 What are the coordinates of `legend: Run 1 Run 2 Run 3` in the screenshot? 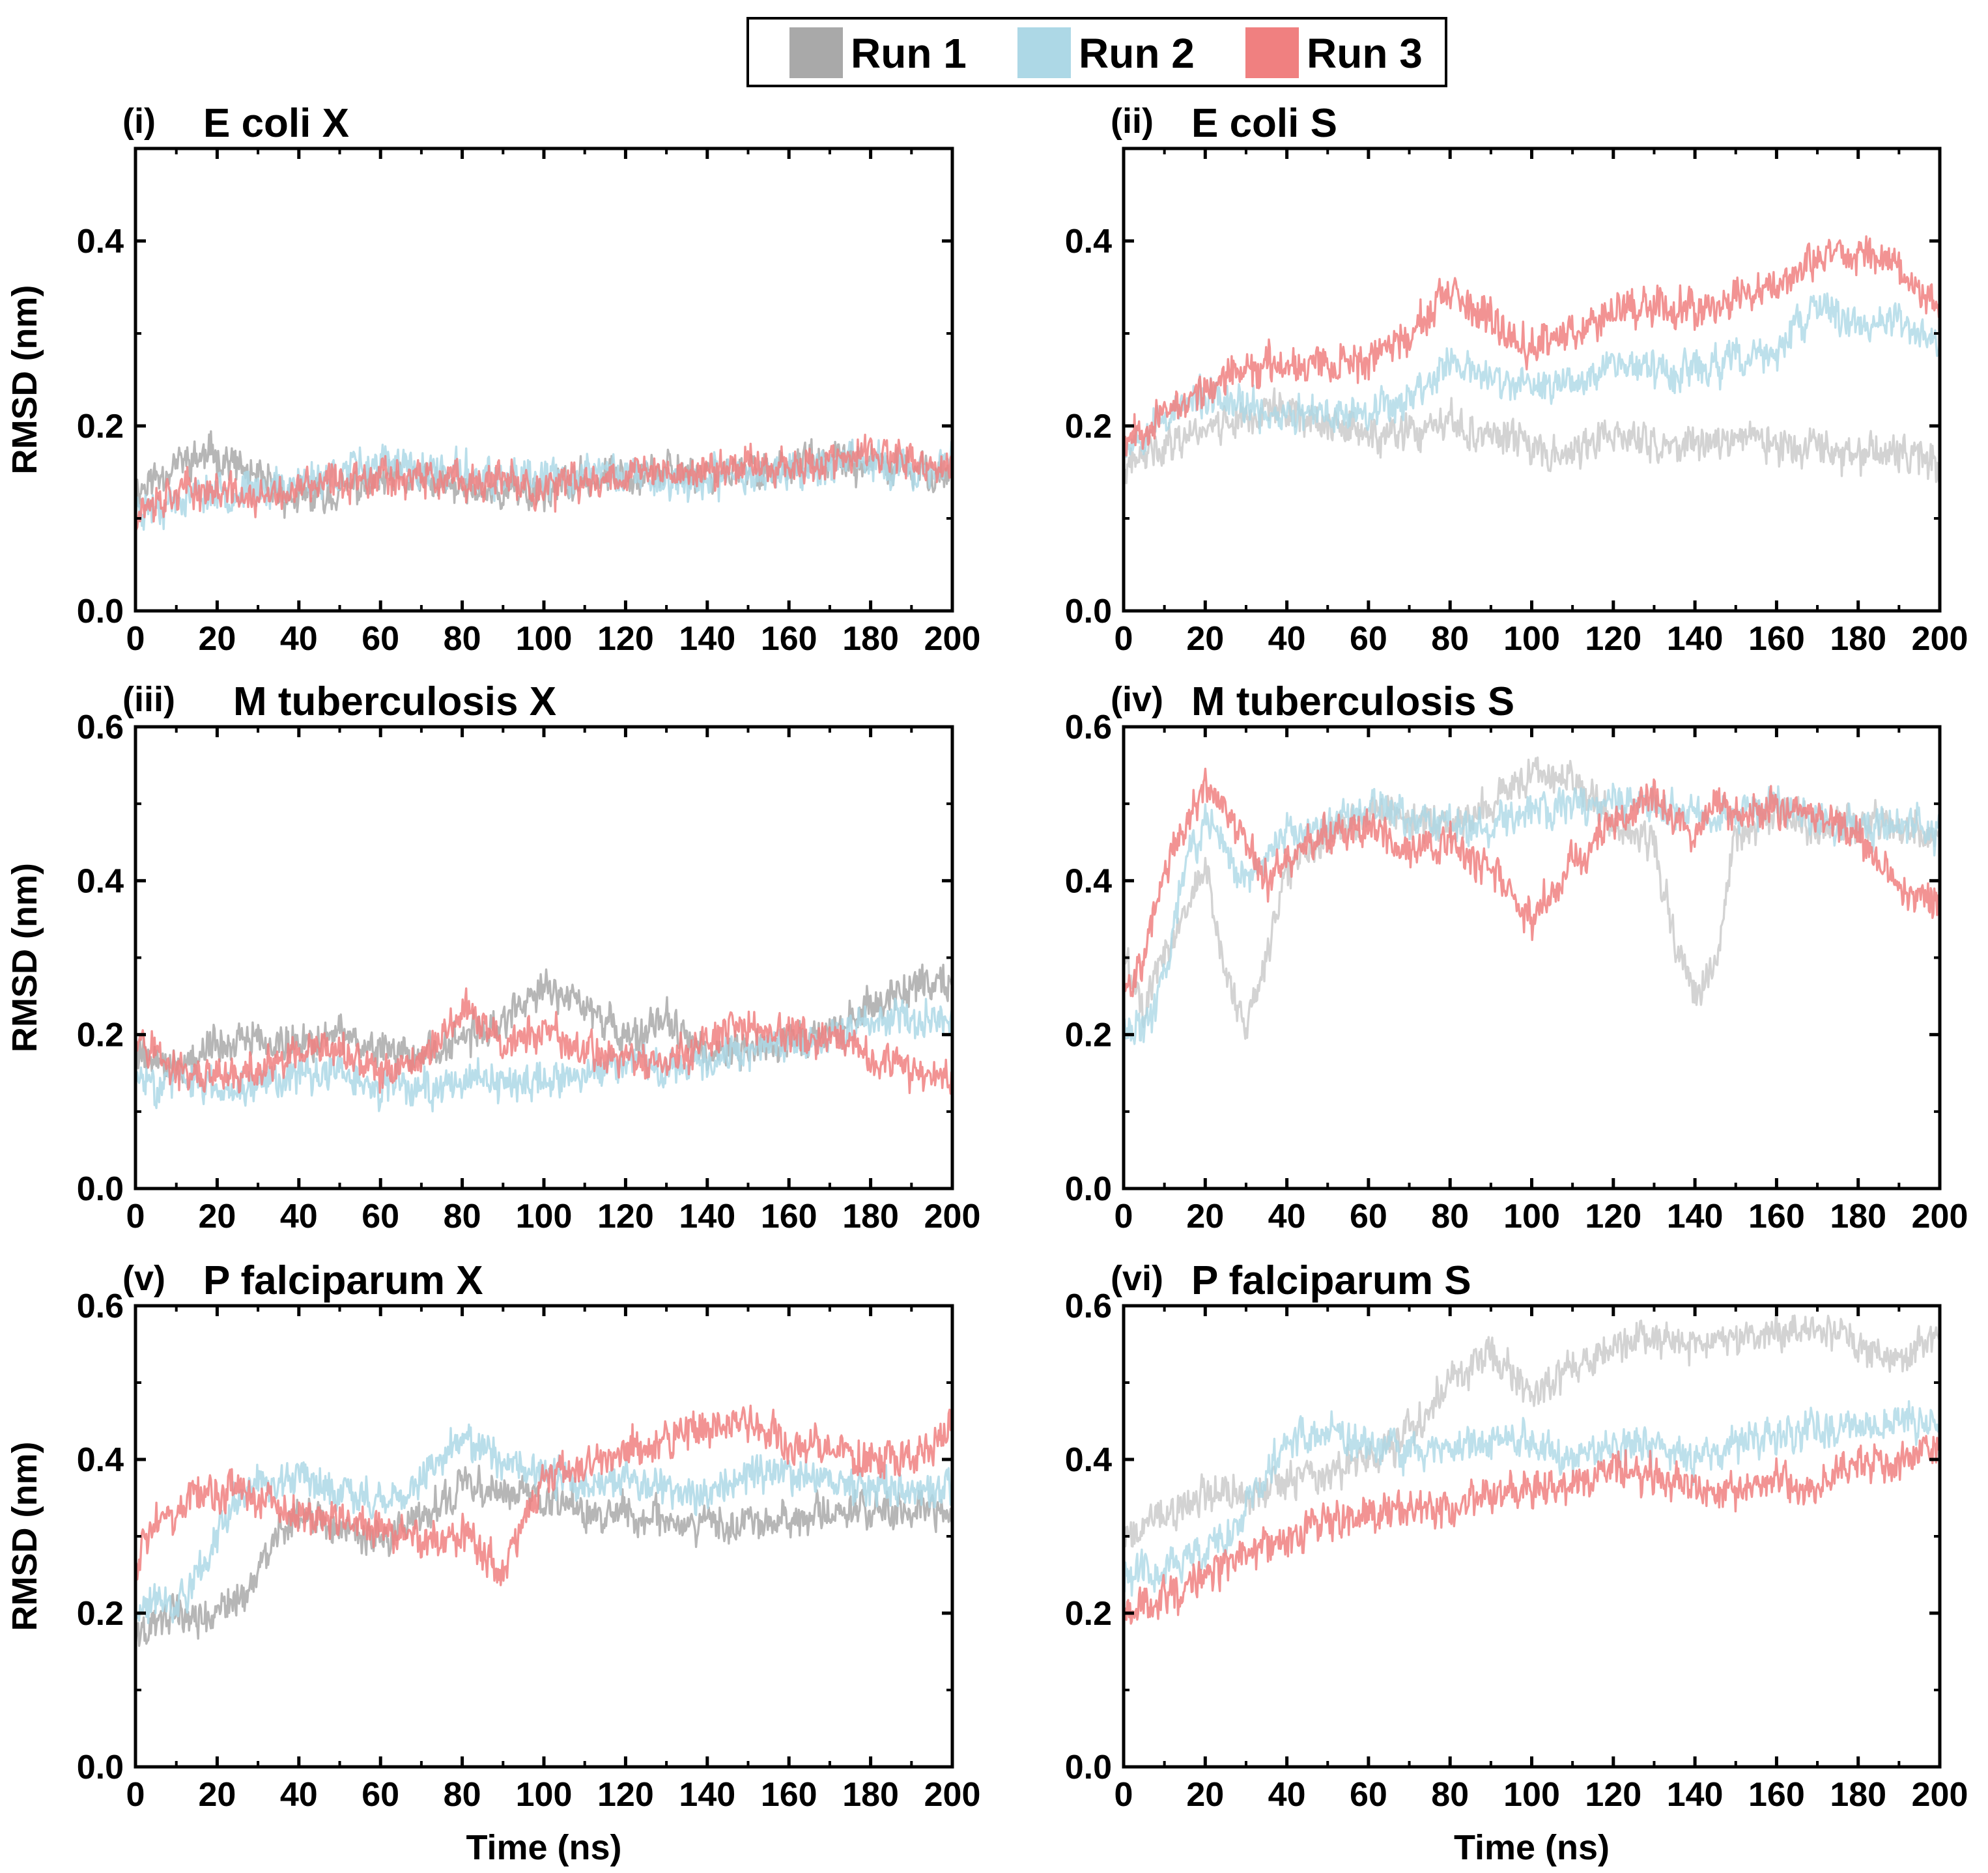 It's located at (1096, 52).